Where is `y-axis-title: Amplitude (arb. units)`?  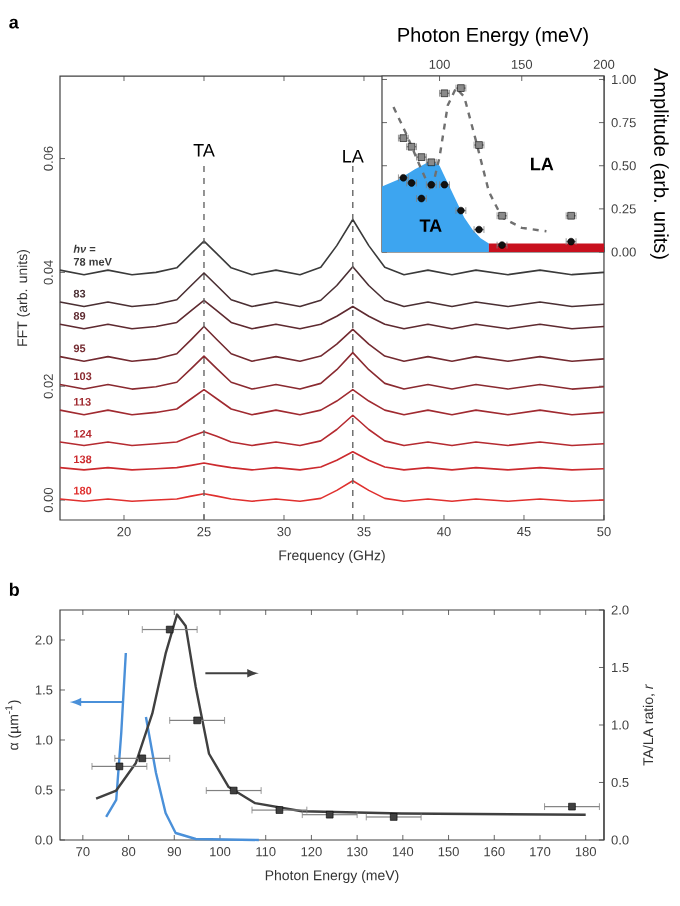
y-axis-title: Amplitude (arb. units) is located at coordinates (659, 163).